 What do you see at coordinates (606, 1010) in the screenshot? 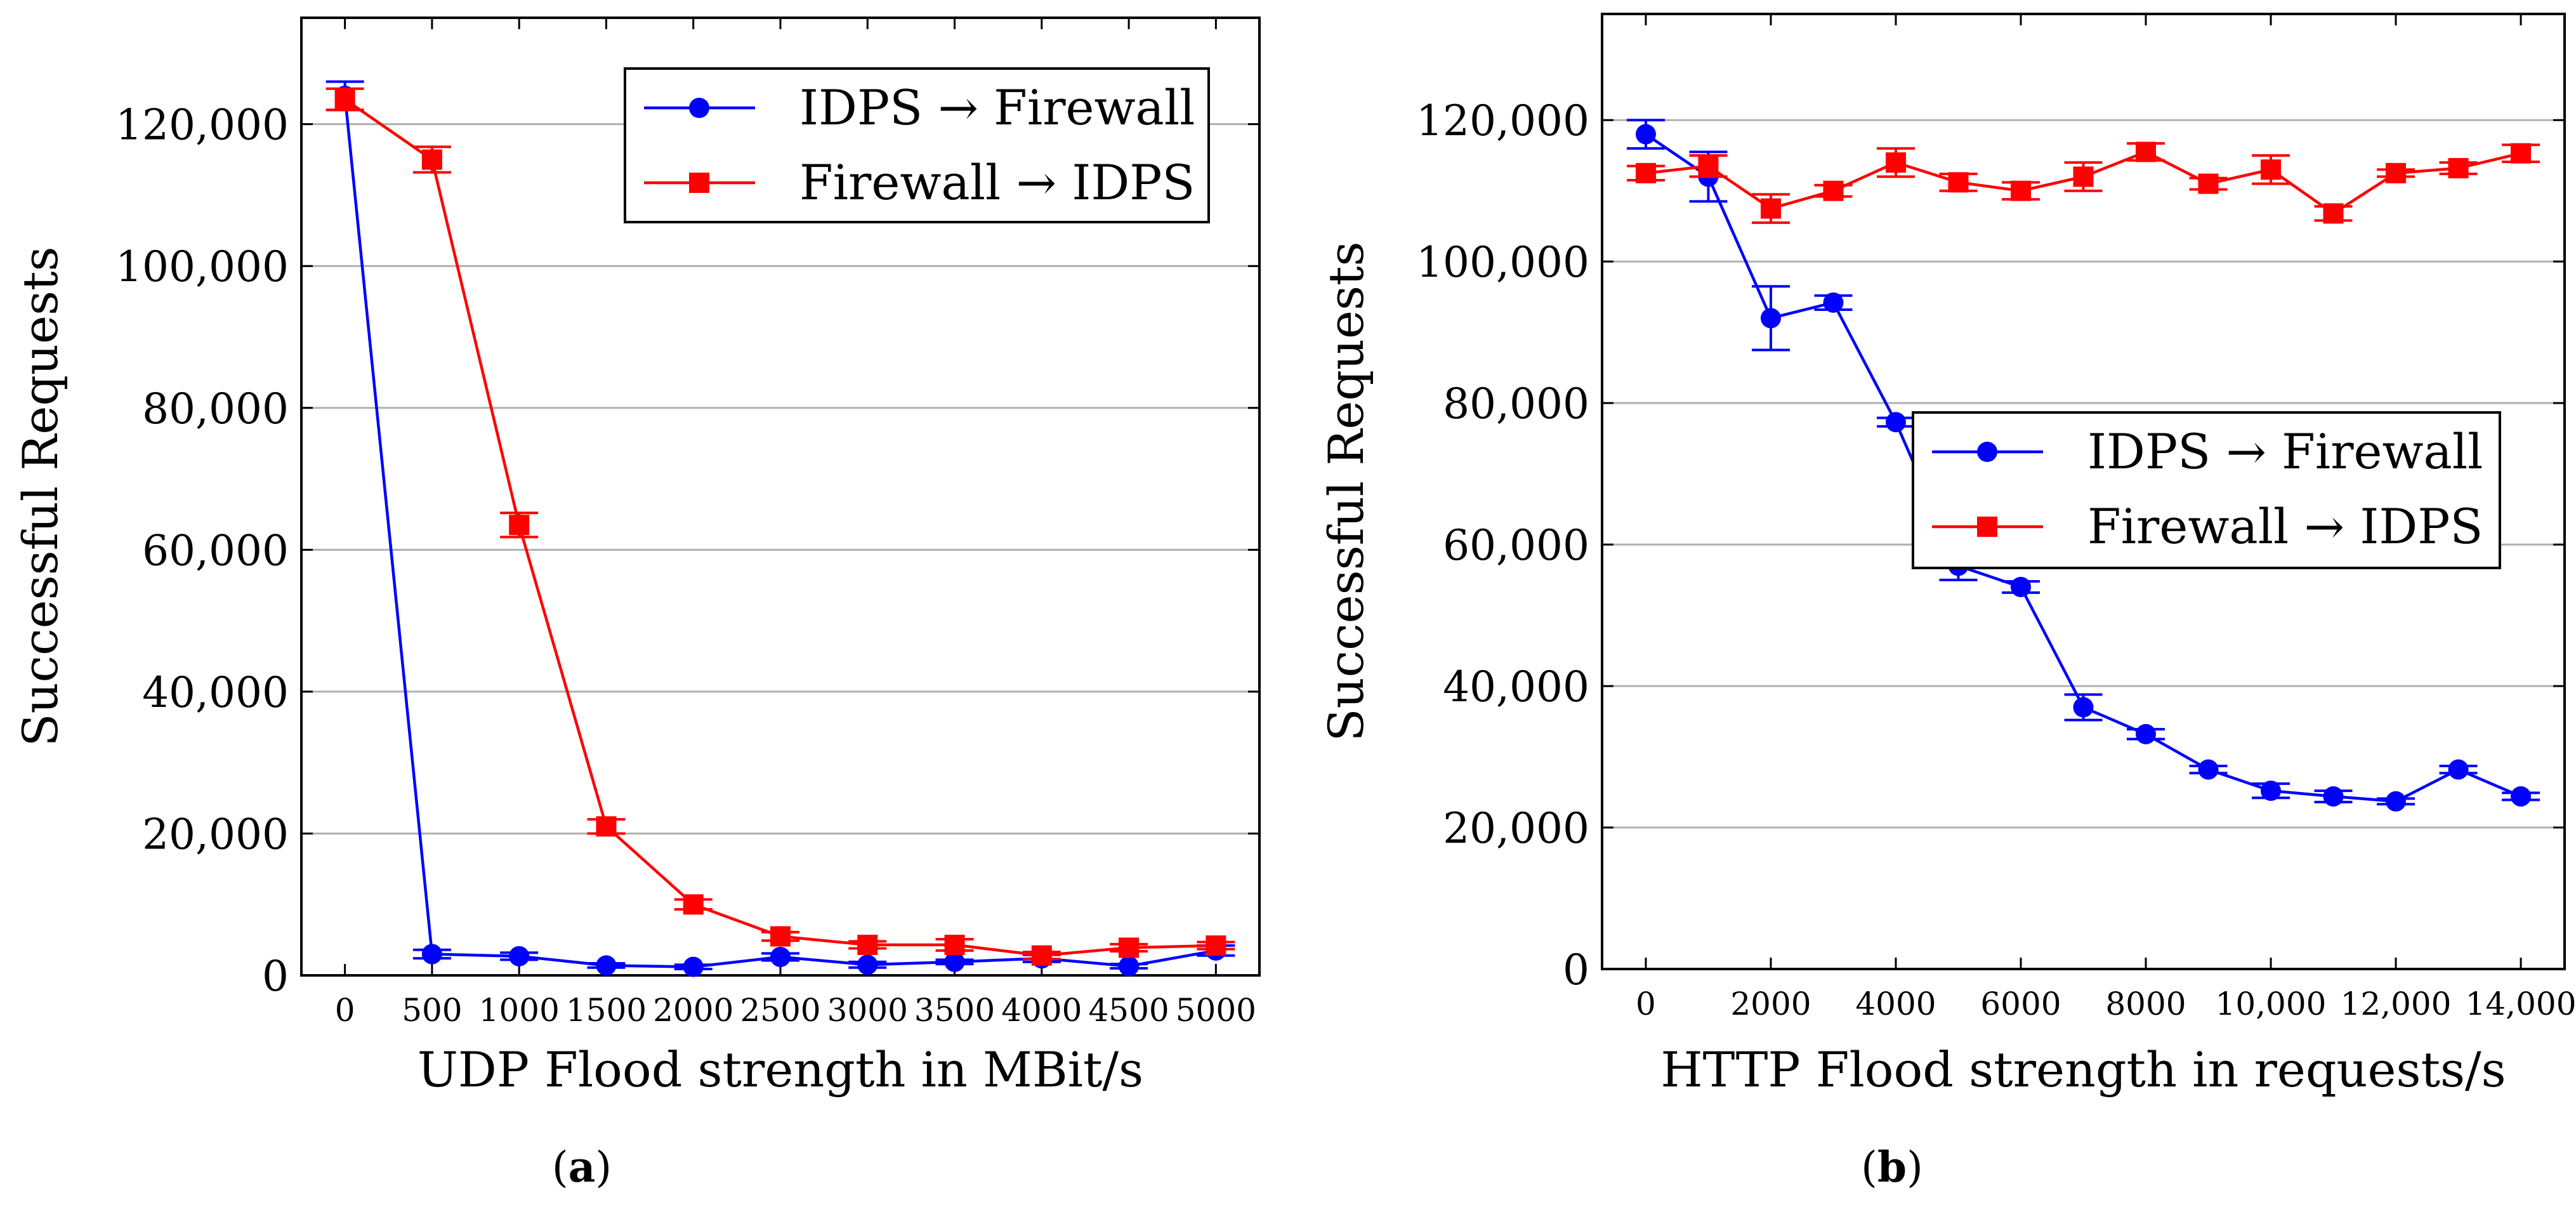
I see `x-tick-label: 1500` at bounding box center [606, 1010].